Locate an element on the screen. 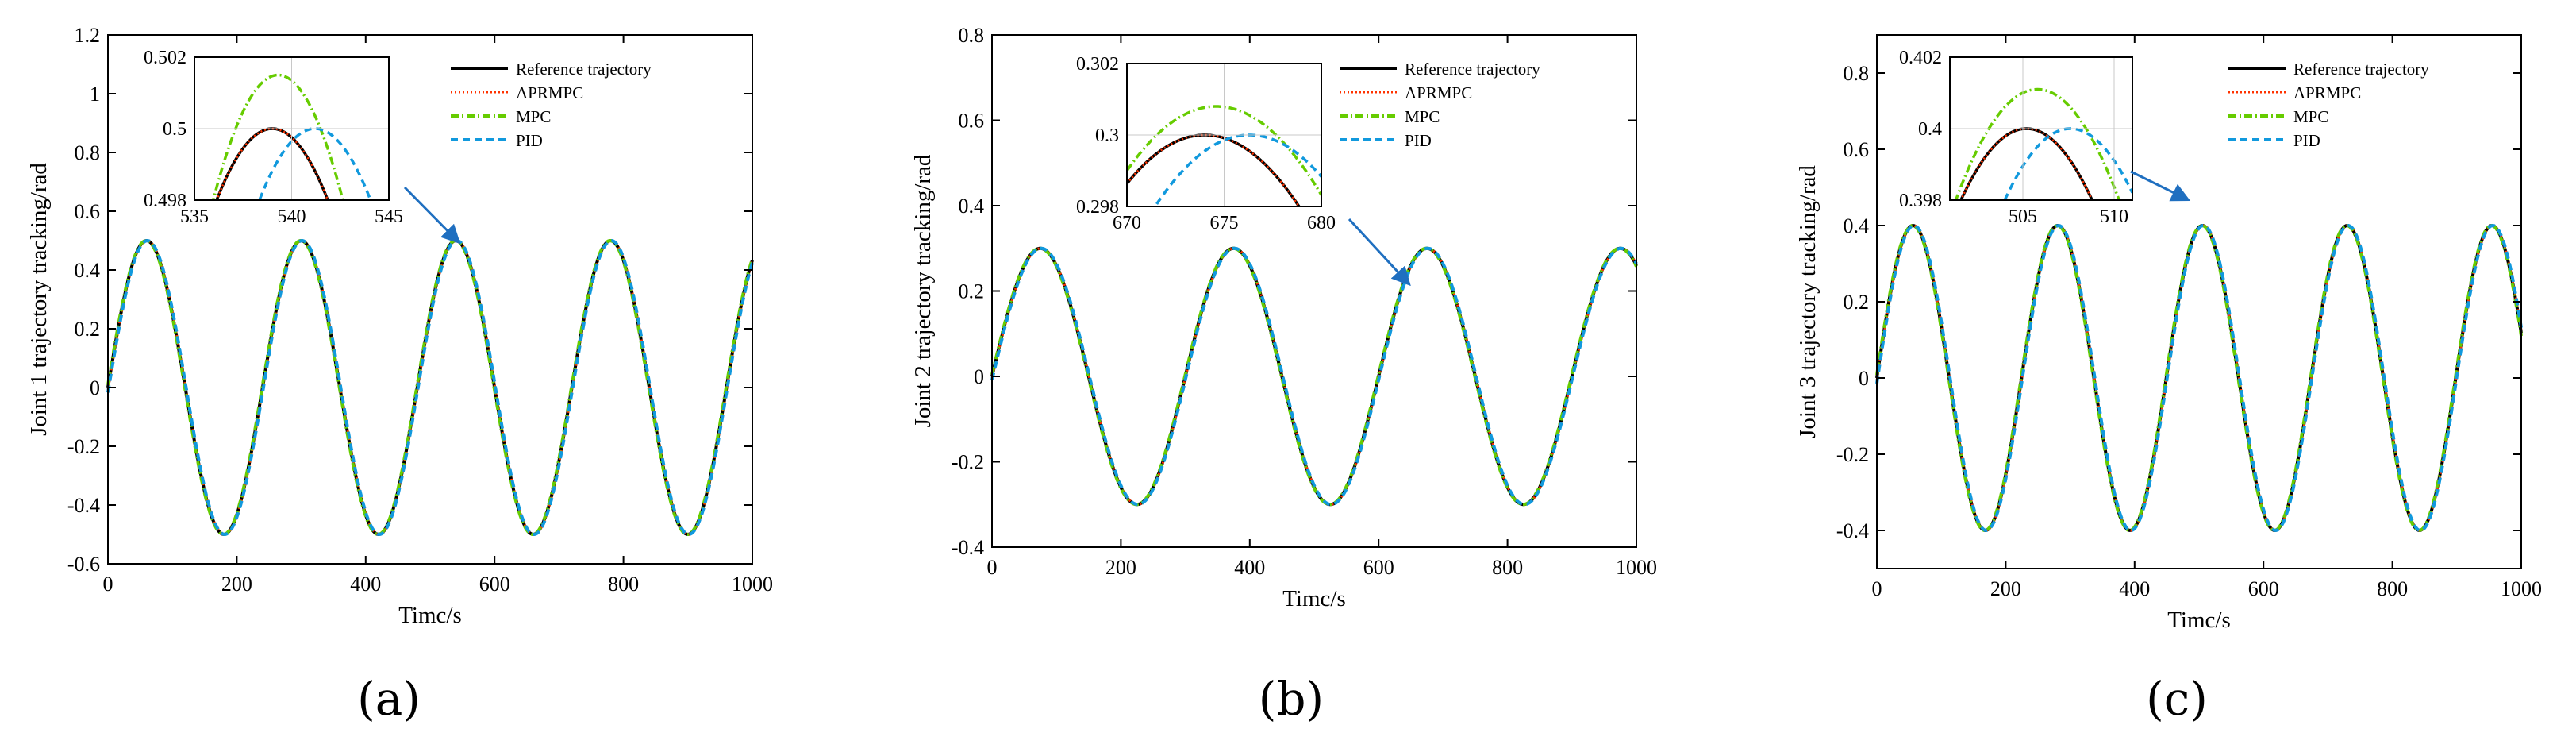  inset-zoom: 535 540 545 0.498 0.5 0.502 is located at coordinates (273, 137).